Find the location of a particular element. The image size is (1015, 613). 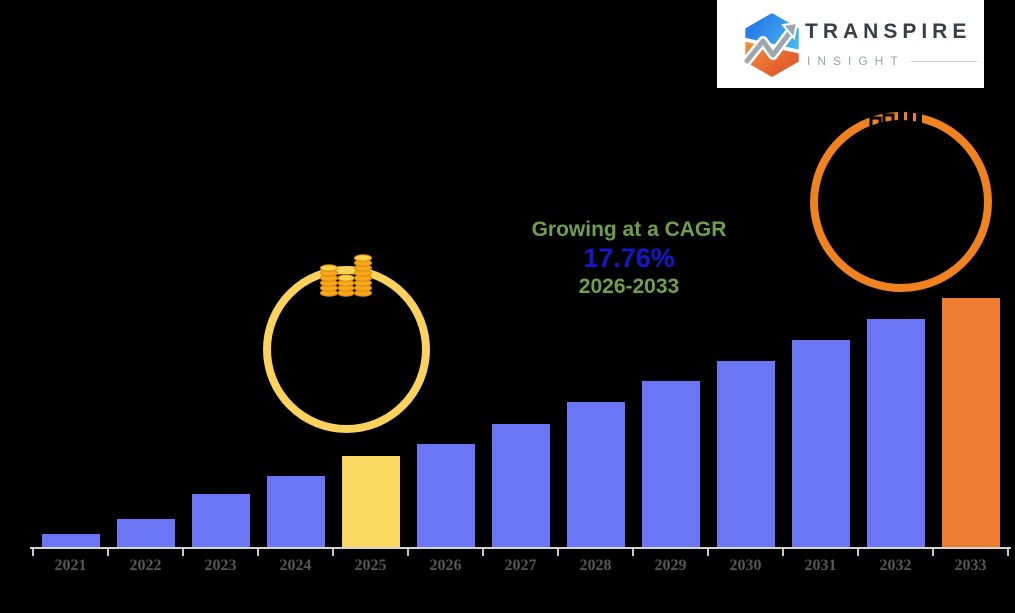

x-axis-label-2028: 2028 is located at coordinates (595, 565).